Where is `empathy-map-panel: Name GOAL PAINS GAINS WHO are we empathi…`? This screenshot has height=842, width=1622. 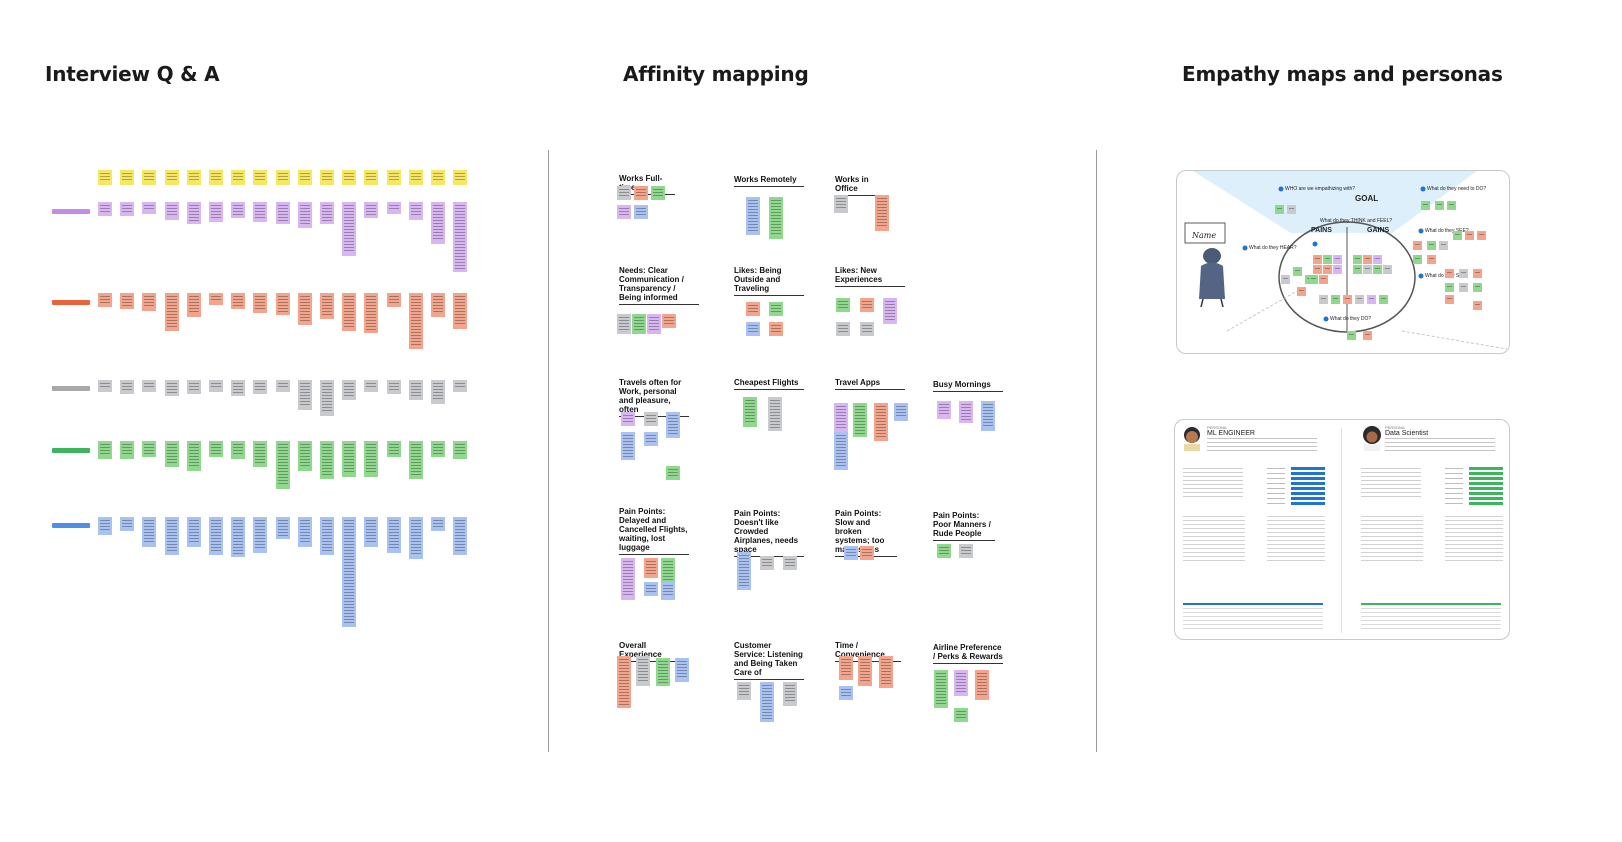 empathy-map-panel: Name GOAL PAINS GAINS WHO are we empathi… is located at coordinates (1343, 262).